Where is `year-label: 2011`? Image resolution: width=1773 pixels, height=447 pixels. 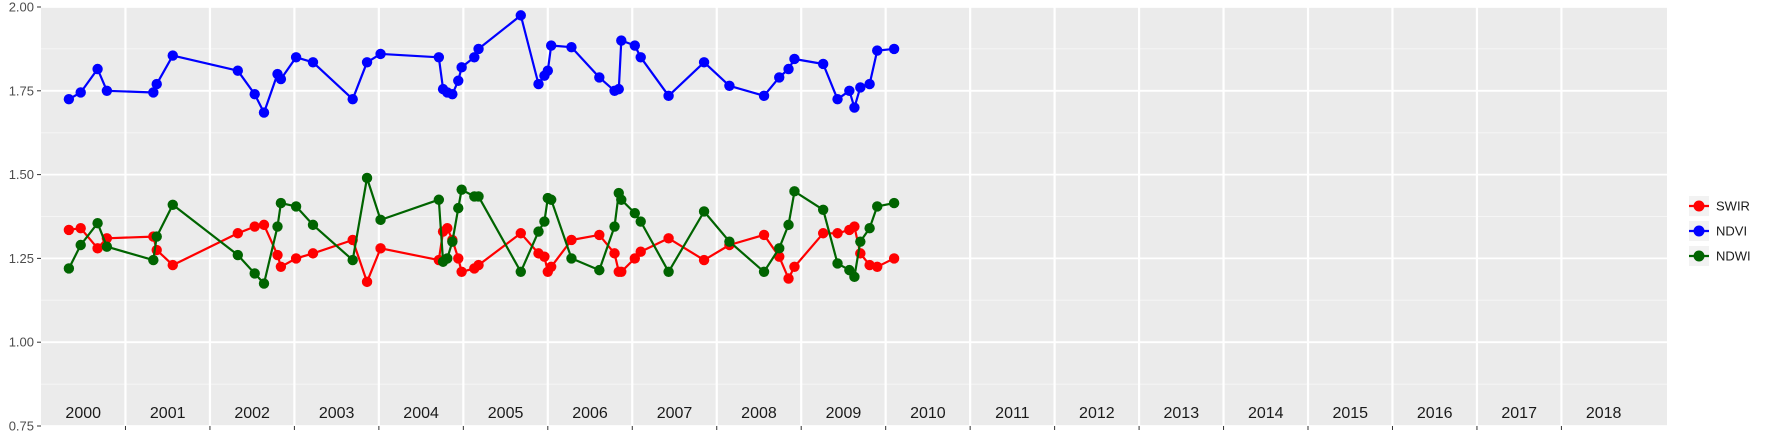
year-label: 2011 is located at coordinates (1012, 413).